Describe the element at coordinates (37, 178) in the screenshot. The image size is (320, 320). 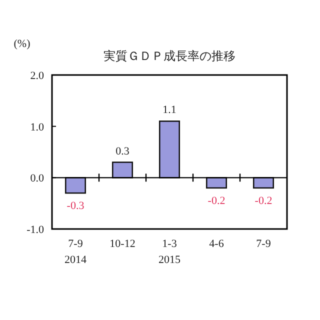
I see `y-tick-label: 0.0` at that location.